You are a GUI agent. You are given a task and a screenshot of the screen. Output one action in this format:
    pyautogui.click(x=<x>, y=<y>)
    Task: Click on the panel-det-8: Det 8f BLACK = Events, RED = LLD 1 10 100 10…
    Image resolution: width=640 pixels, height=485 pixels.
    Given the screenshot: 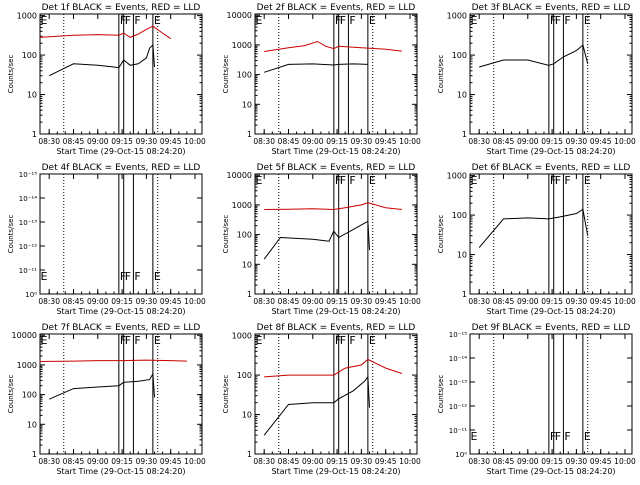 What is the action you would take?
    pyautogui.click(x=321, y=399)
    